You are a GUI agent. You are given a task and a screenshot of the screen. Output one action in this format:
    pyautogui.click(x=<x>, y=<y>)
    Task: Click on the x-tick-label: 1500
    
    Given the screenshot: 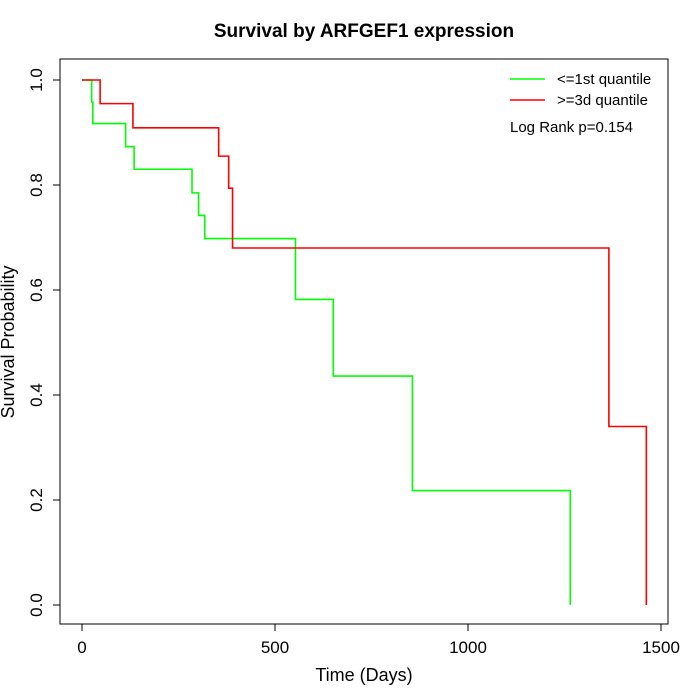 What is the action you would take?
    pyautogui.click(x=661, y=647)
    